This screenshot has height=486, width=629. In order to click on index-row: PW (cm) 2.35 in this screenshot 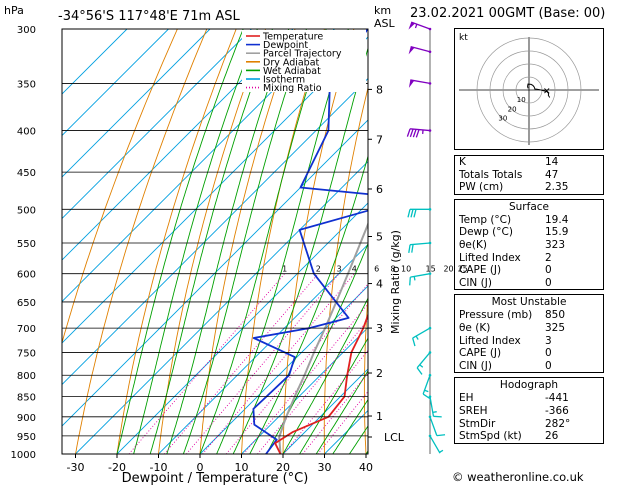, I will do `click(529, 187)`.